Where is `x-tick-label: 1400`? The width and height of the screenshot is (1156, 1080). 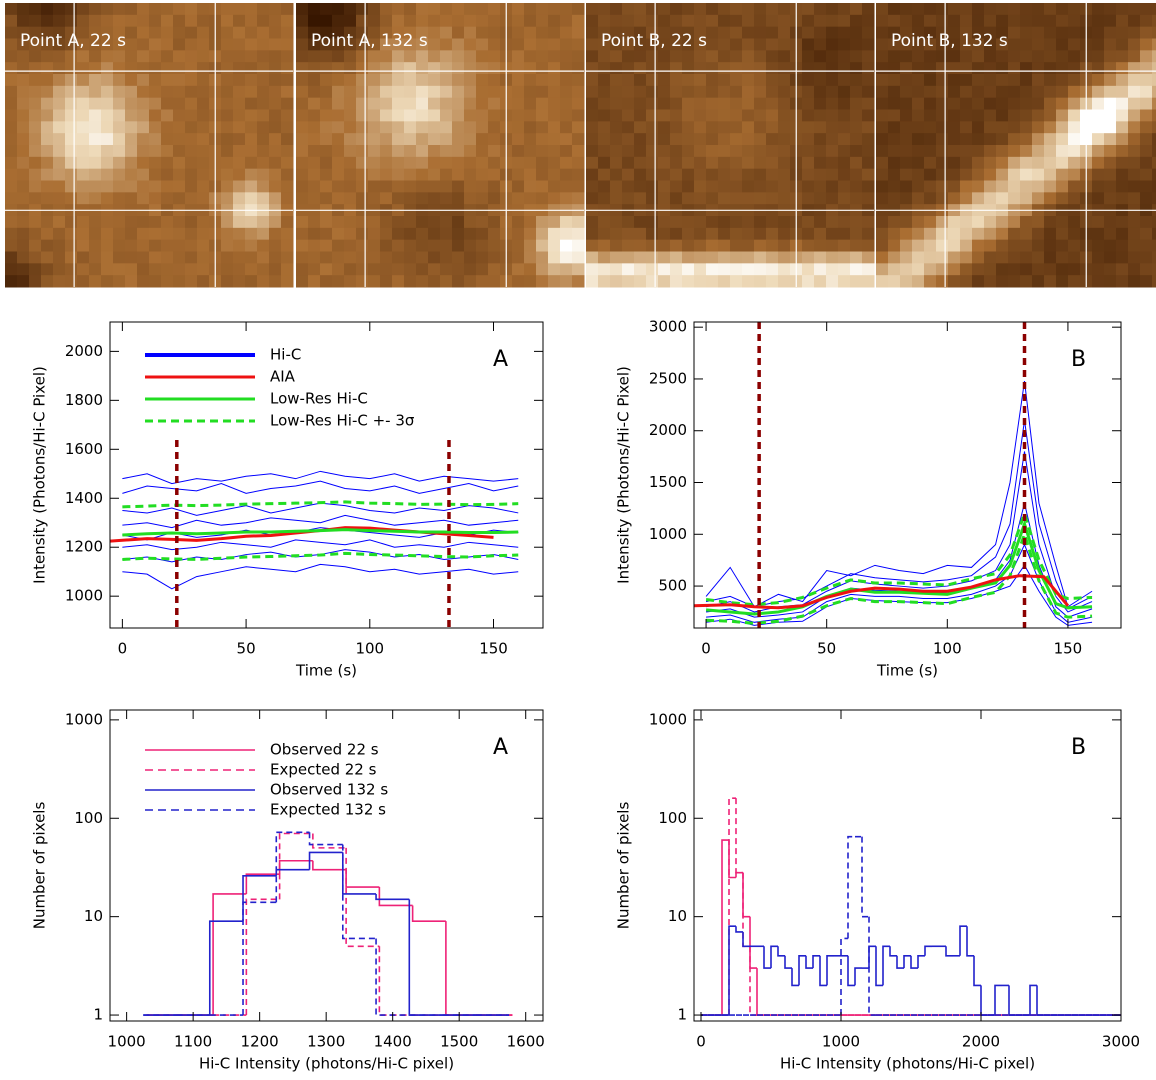 x-tick-label: 1400 is located at coordinates (393, 1042).